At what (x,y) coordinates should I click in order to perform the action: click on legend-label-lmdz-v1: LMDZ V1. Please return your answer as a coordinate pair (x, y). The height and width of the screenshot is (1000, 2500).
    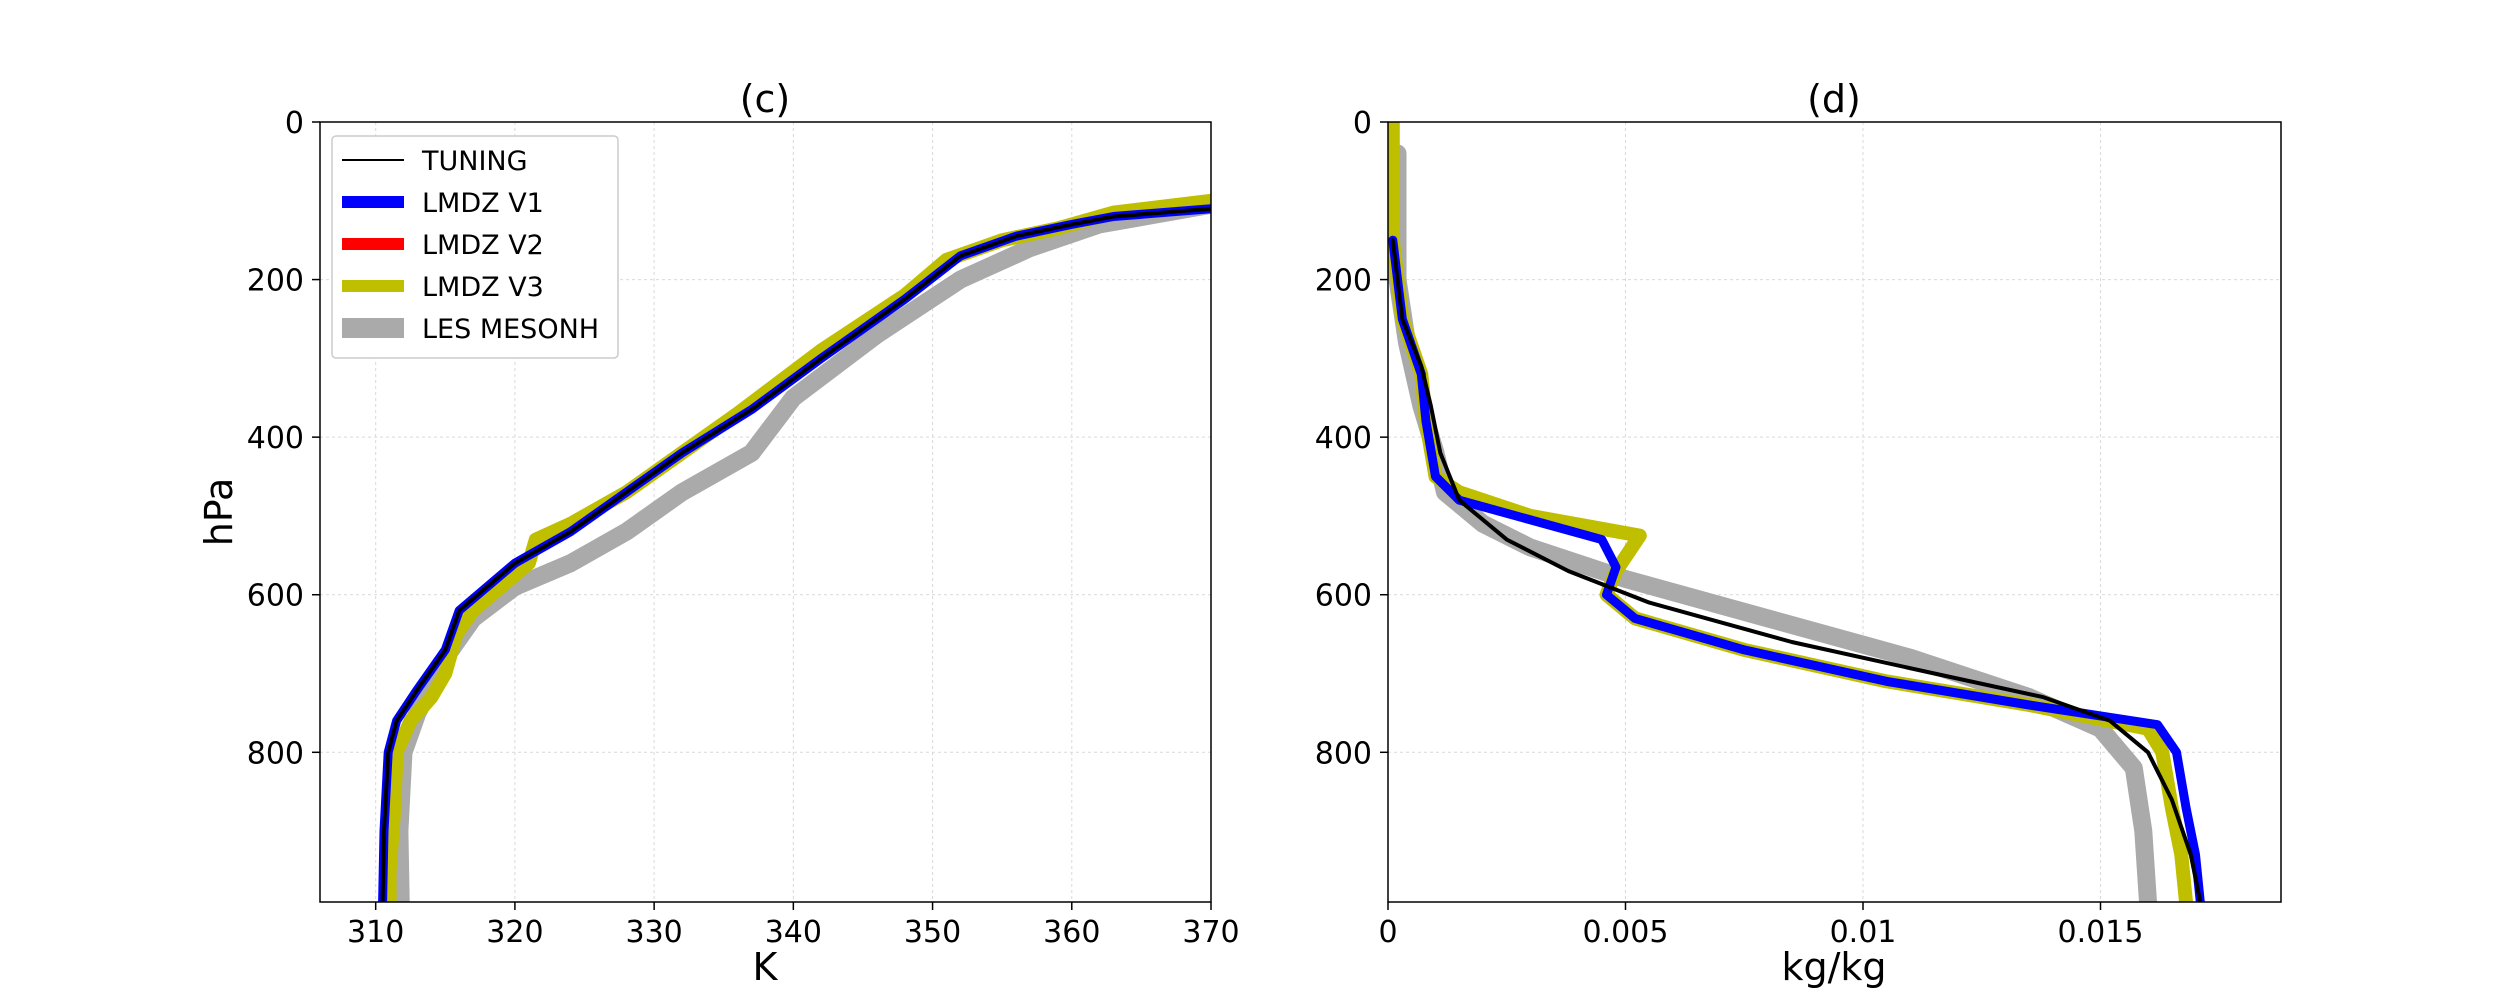
    Looking at the image, I should click on (483, 203).